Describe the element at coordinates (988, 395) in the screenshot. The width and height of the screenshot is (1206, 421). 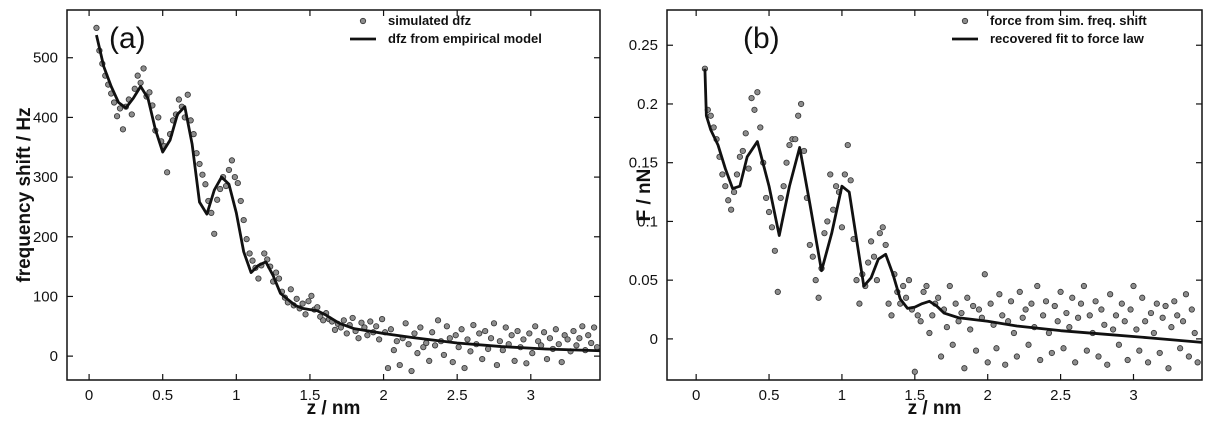
I see `x-tick-label: 2` at that location.